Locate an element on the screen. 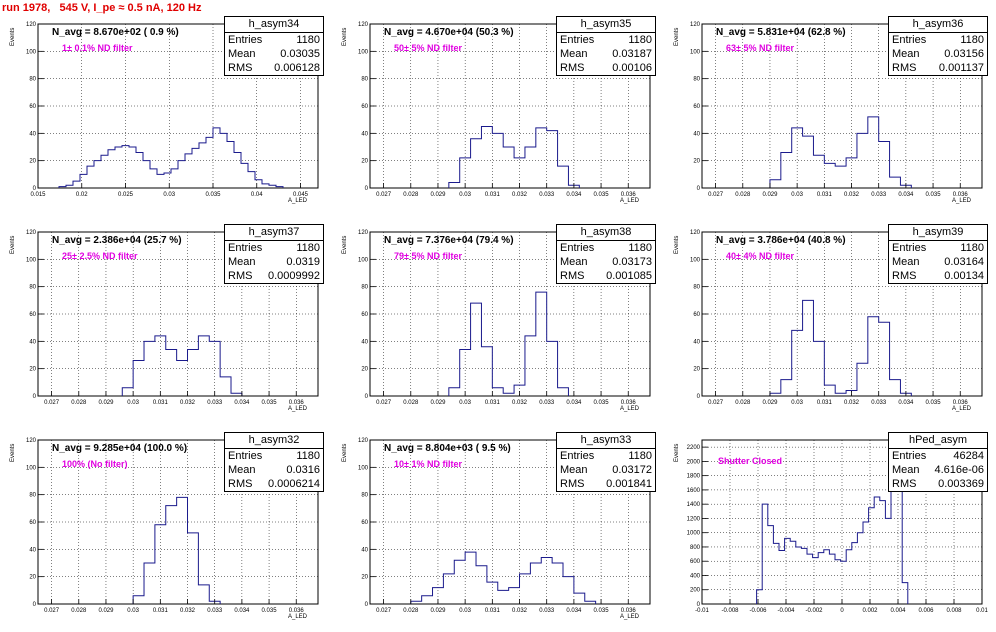  x-tick-label: -0.008 is located at coordinates (730, 611).